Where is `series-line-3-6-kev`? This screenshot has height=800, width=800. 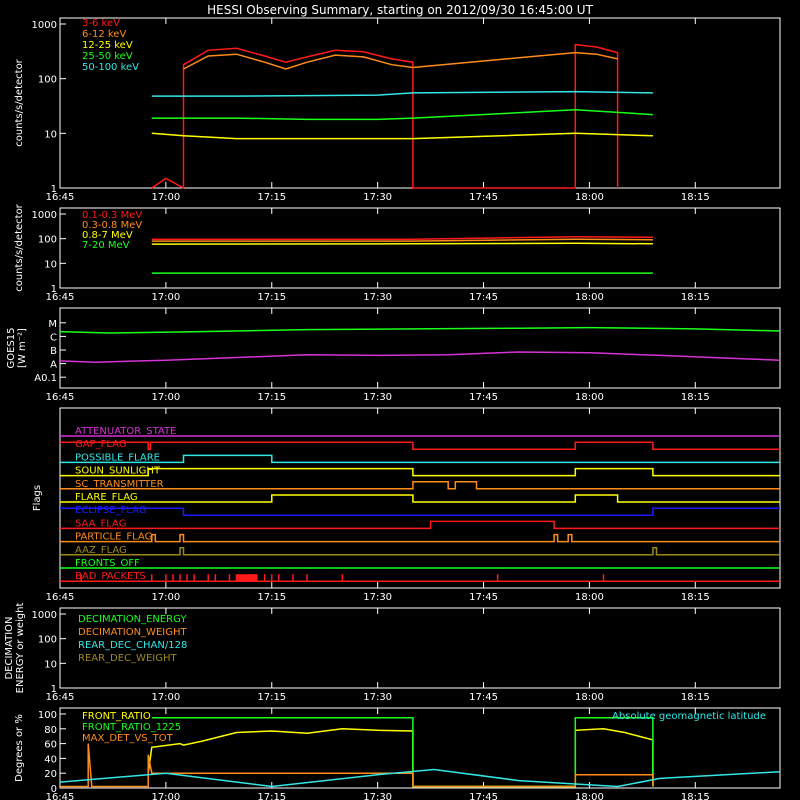 series-line-3-6-kev is located at coordinates (385, 116).